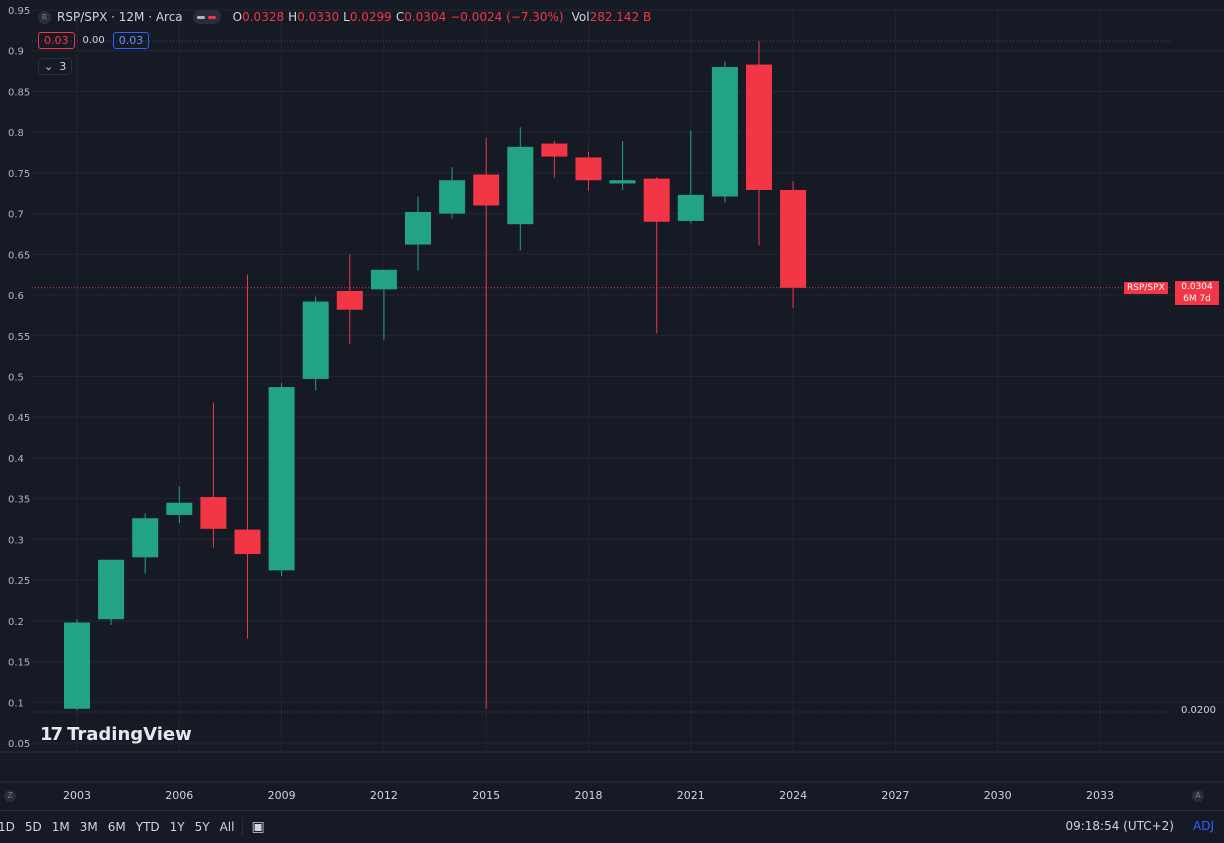  Describe the element at coordinates (293, 17) in the screenshot. I see `high-label: H` at that location.